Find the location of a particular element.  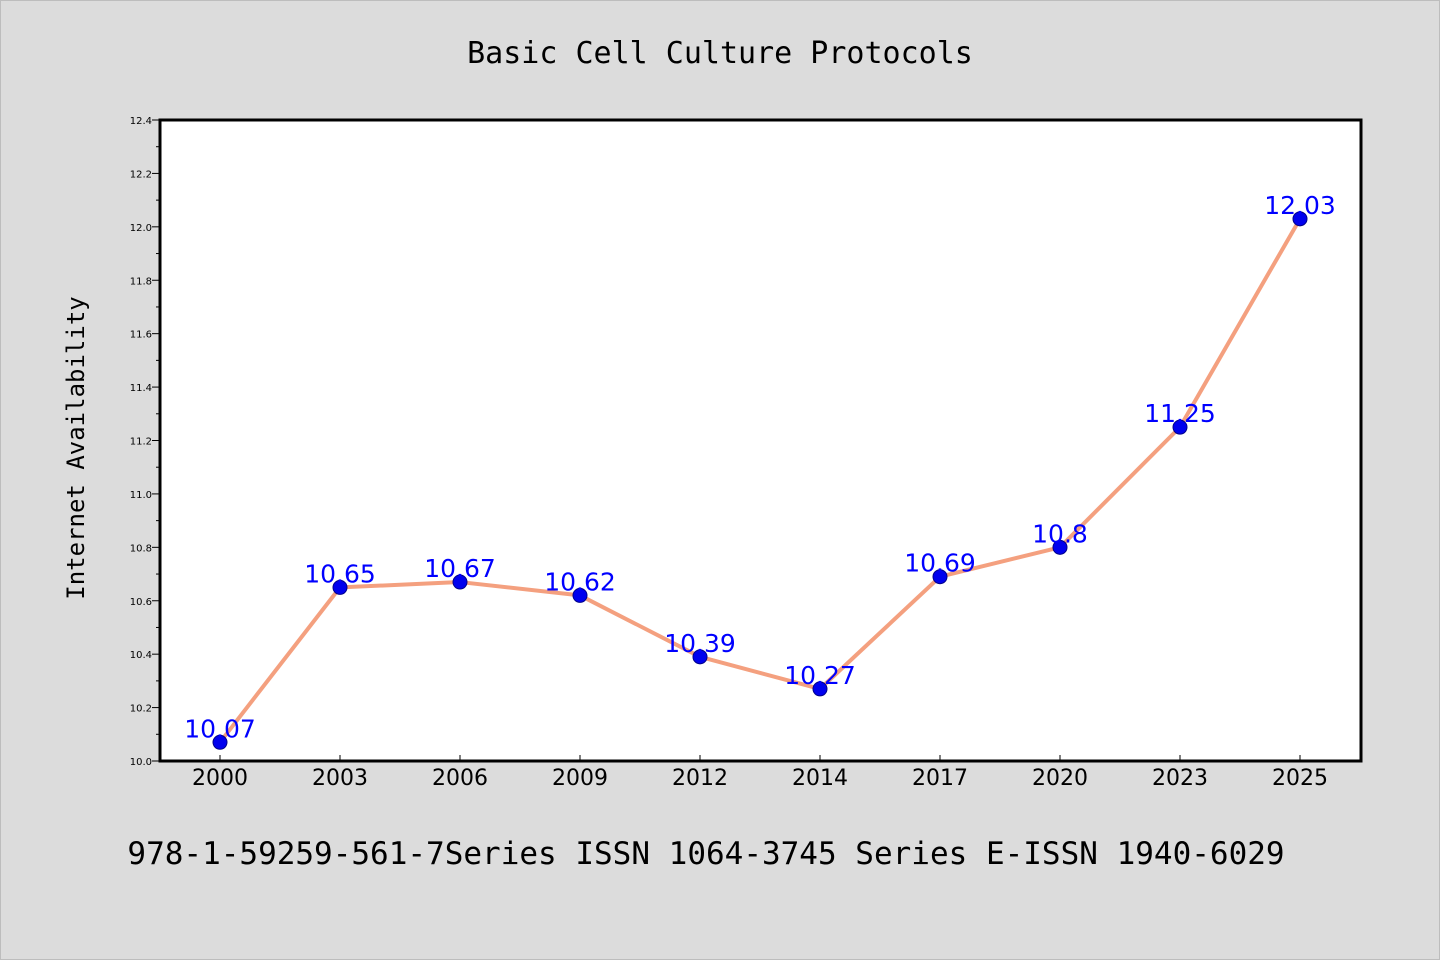

y-tick-label: 11.2 is located at coordinates (141, 442).